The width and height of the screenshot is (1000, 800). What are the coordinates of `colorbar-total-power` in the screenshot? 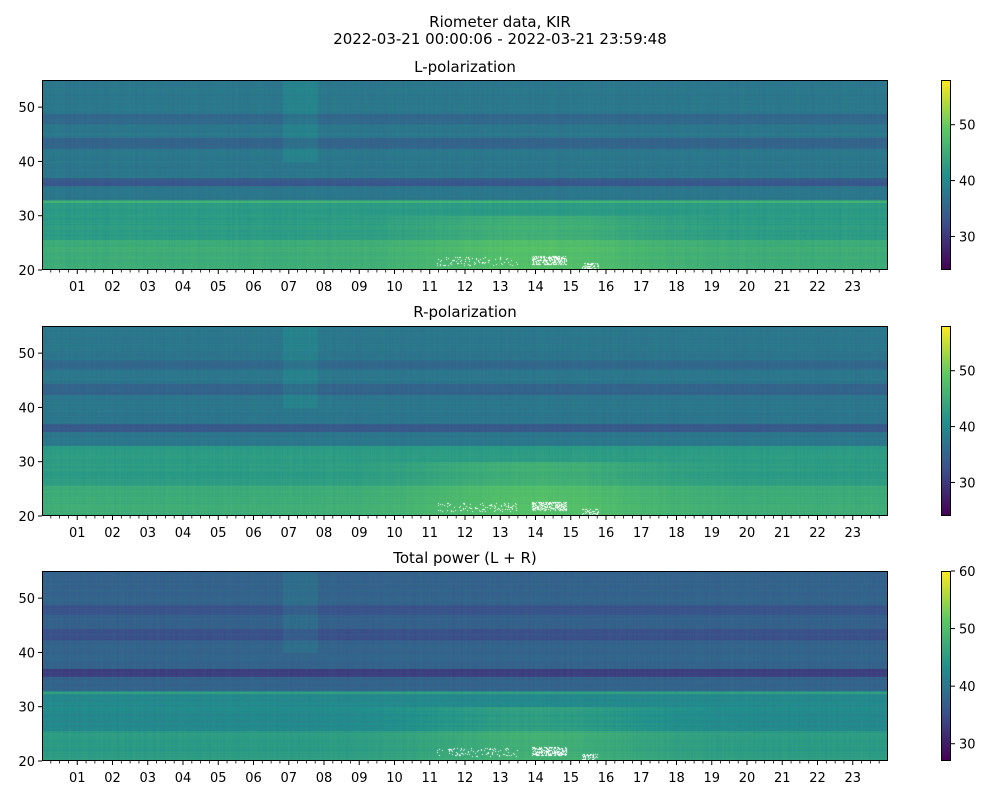 It's located at (946, 666).